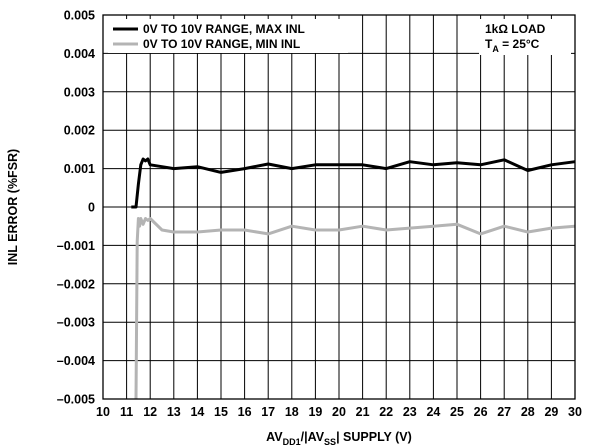 This screenshot has width=600, height=448. Describe the element at coordinates (457, 412) in the screenshot. I see `x-tick-label: 25` at that location.